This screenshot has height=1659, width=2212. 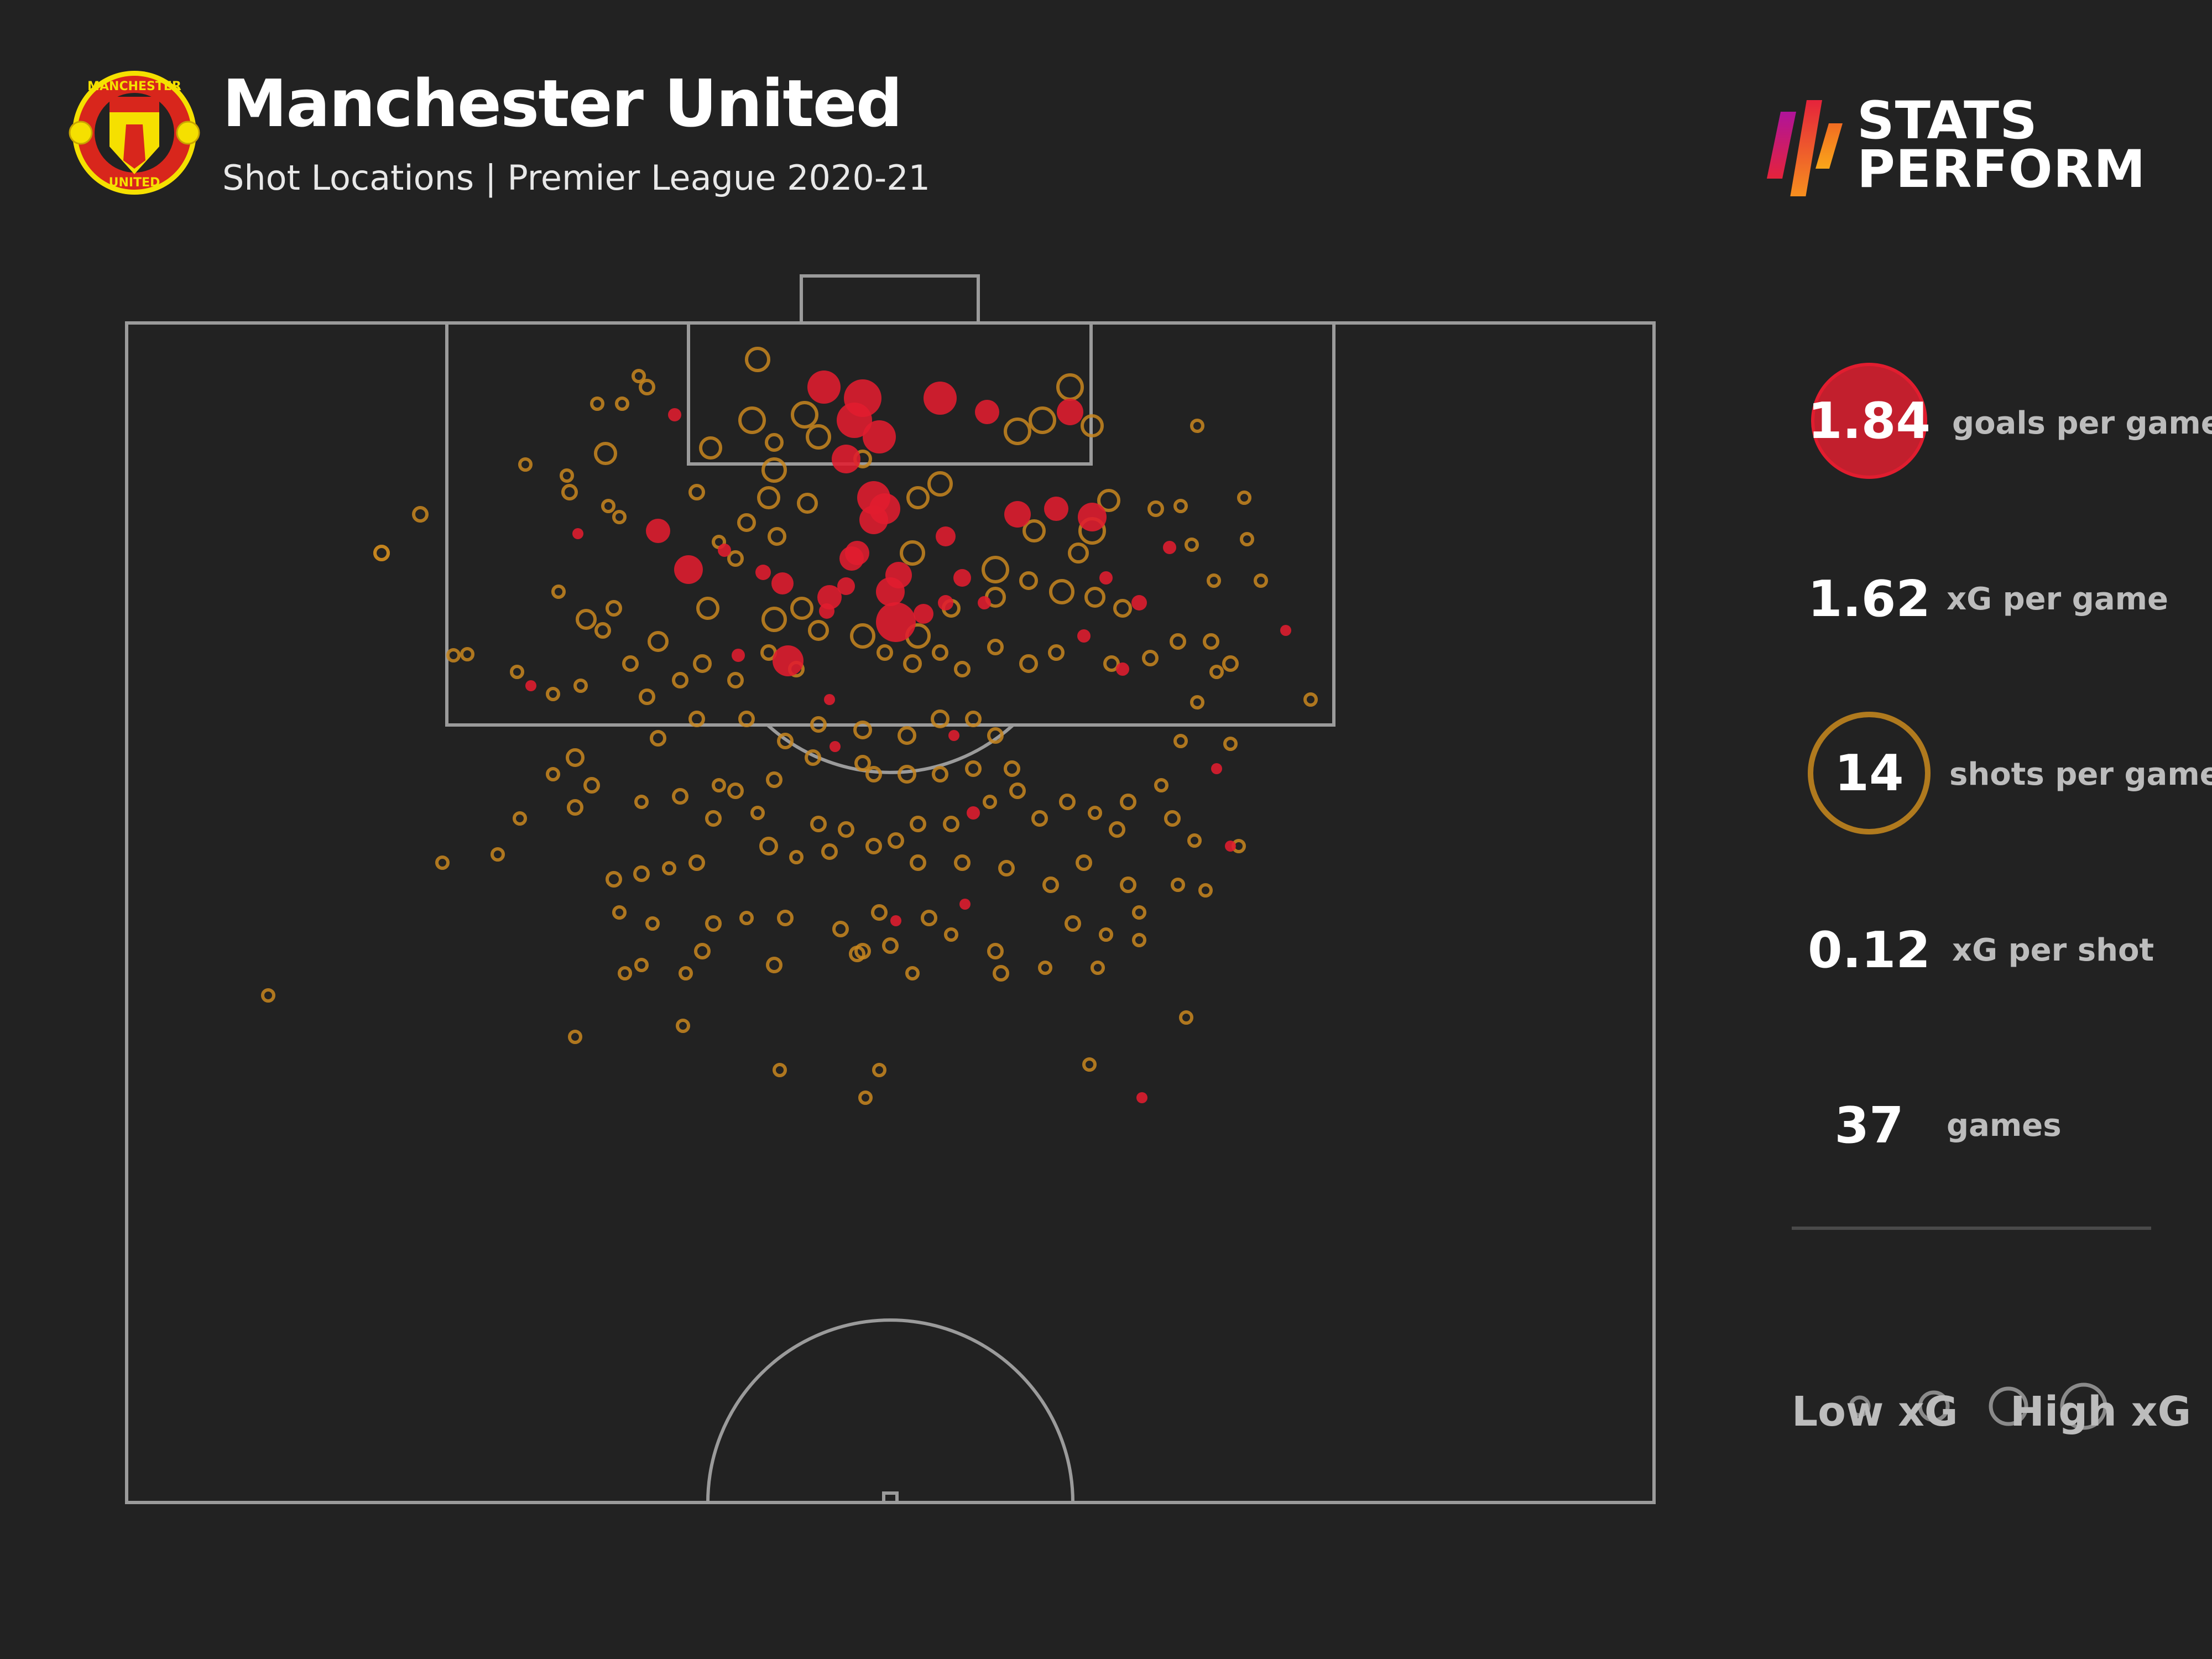 I want to click on games-value: 37, so click(x=1869, y=1125).